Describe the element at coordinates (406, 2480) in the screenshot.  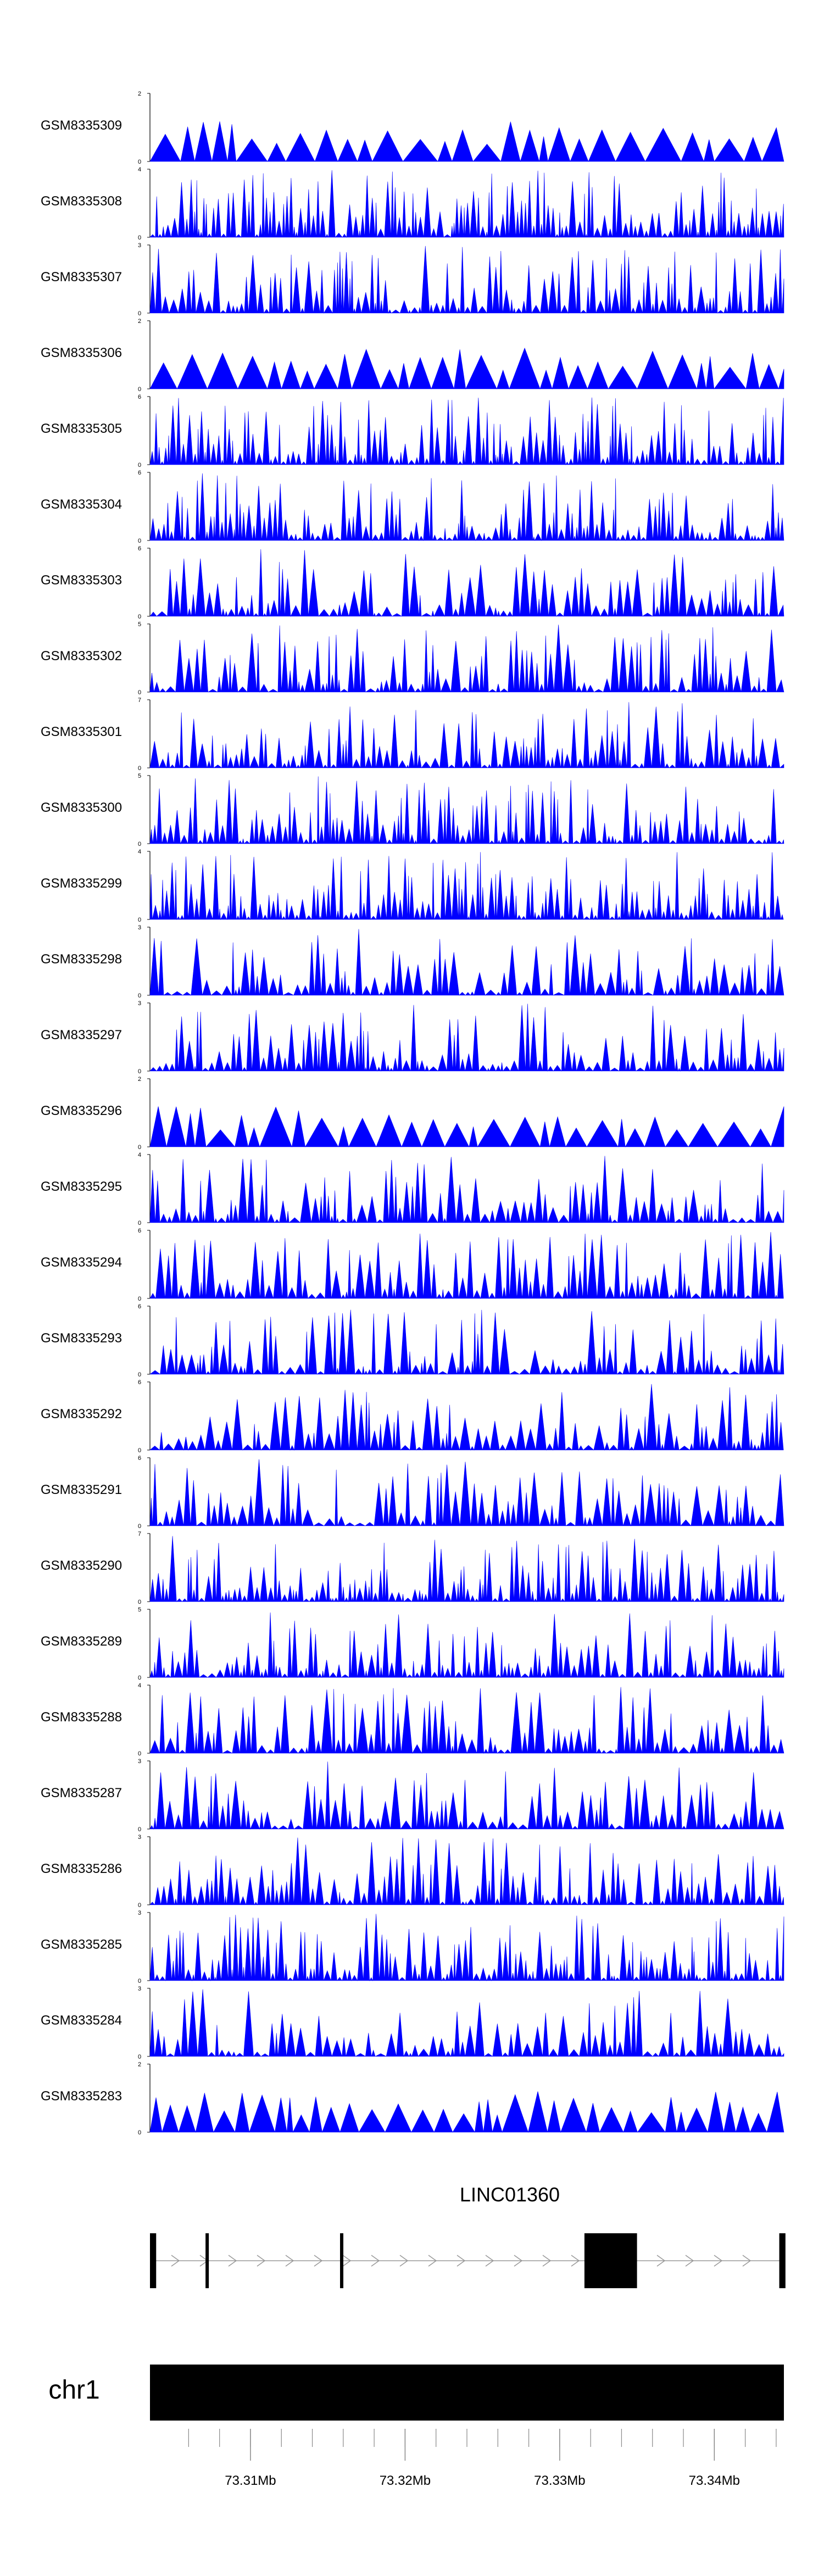
I see `coordinate-tick-label: 73.32Mb` at that location.